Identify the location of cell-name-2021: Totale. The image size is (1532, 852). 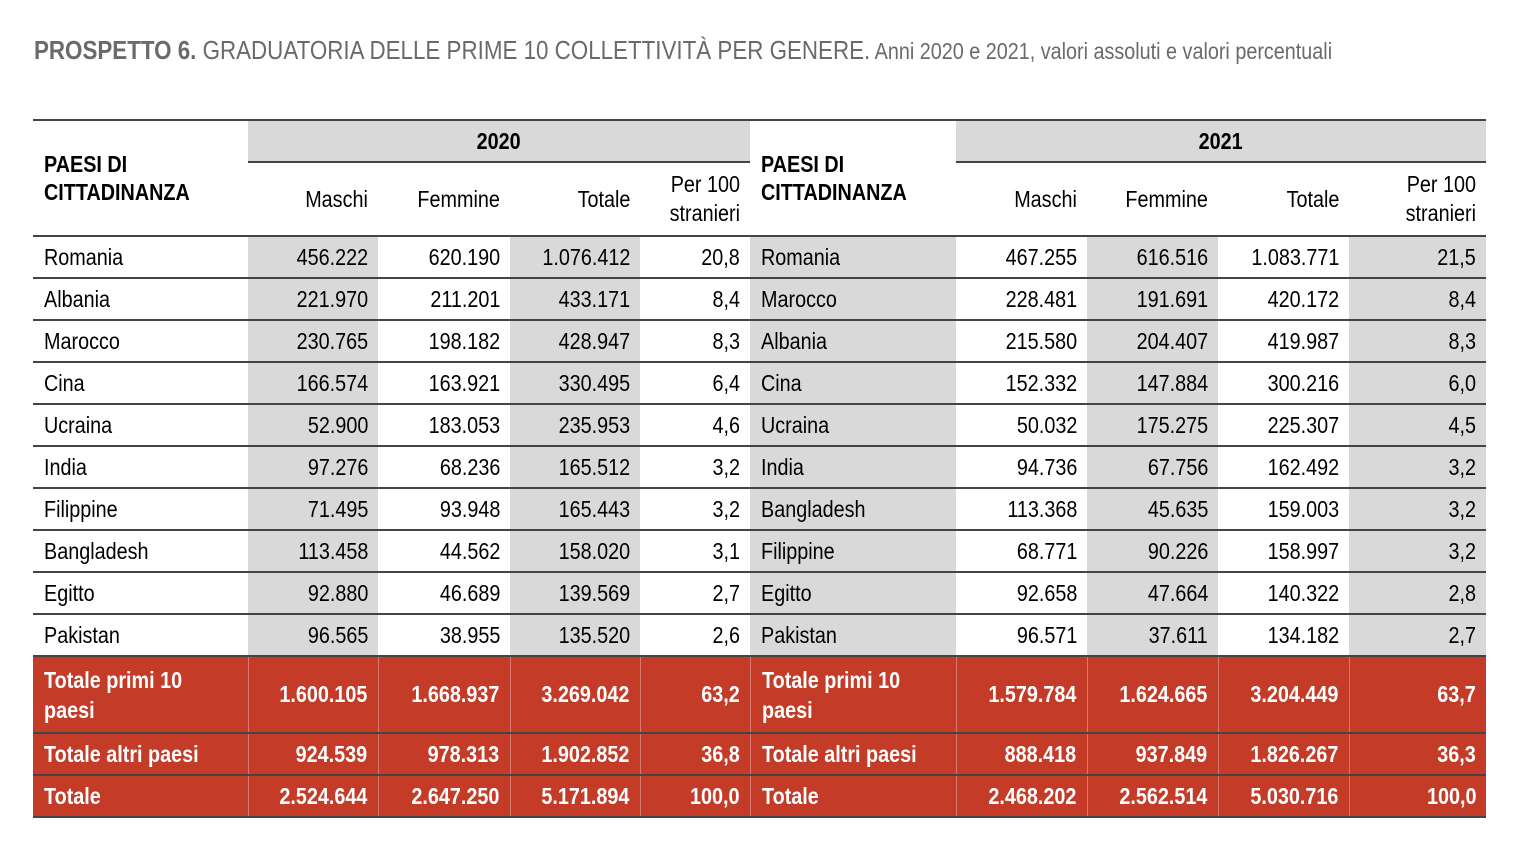
(853, 796).